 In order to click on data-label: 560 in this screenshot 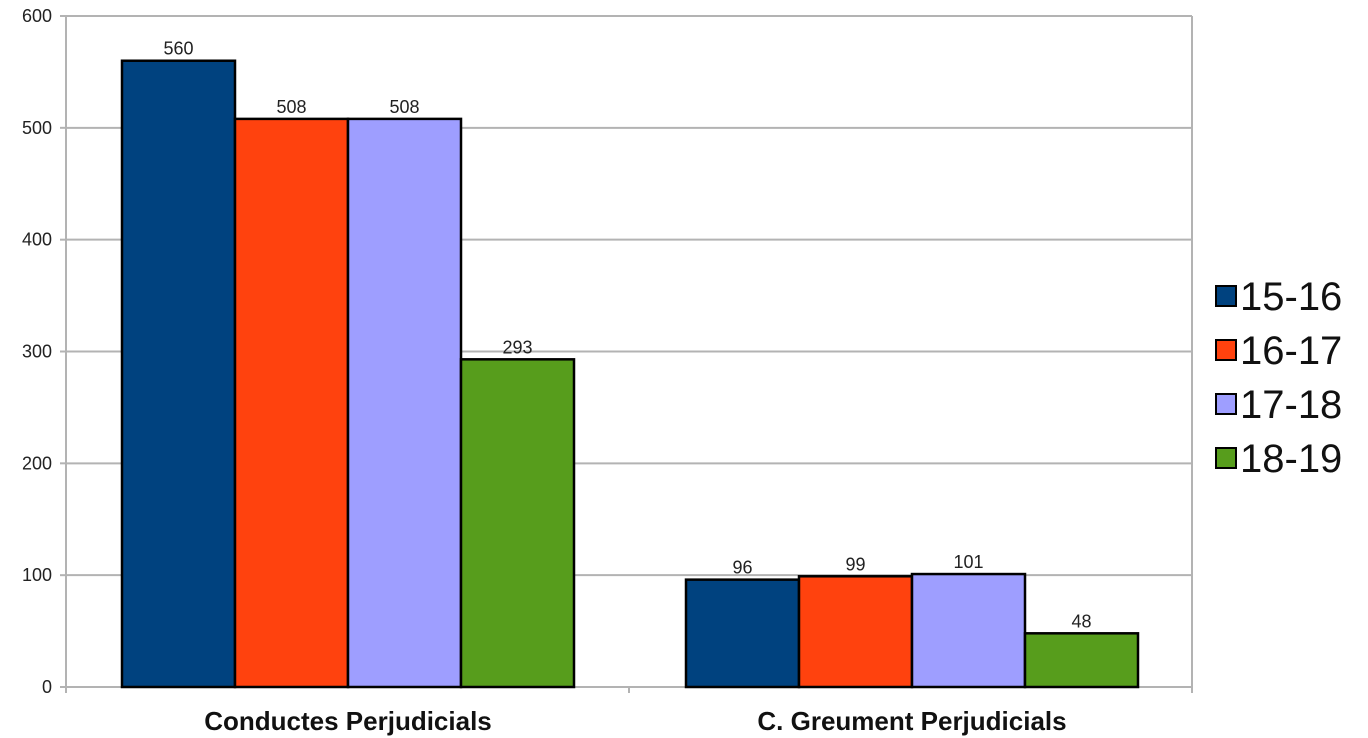, I will do `click(178, 49)`.